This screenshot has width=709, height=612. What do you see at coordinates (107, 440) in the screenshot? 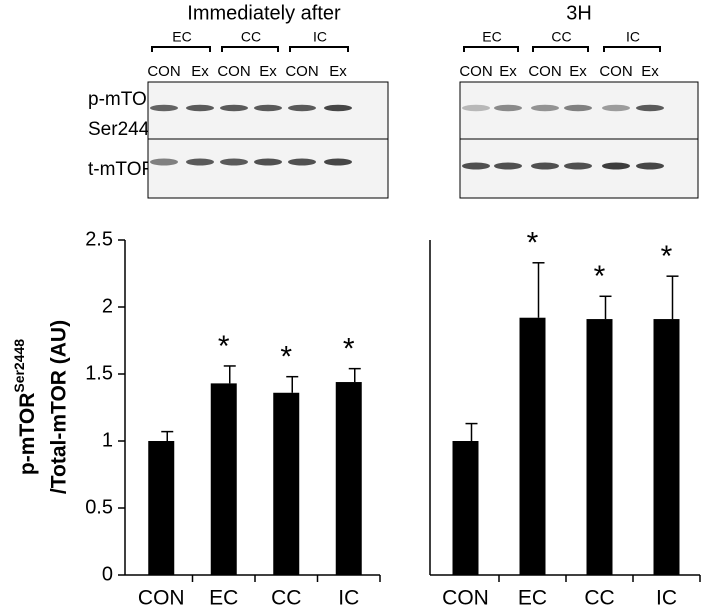
I see `y-tick-label: 1` at bounding box center [107, 440].